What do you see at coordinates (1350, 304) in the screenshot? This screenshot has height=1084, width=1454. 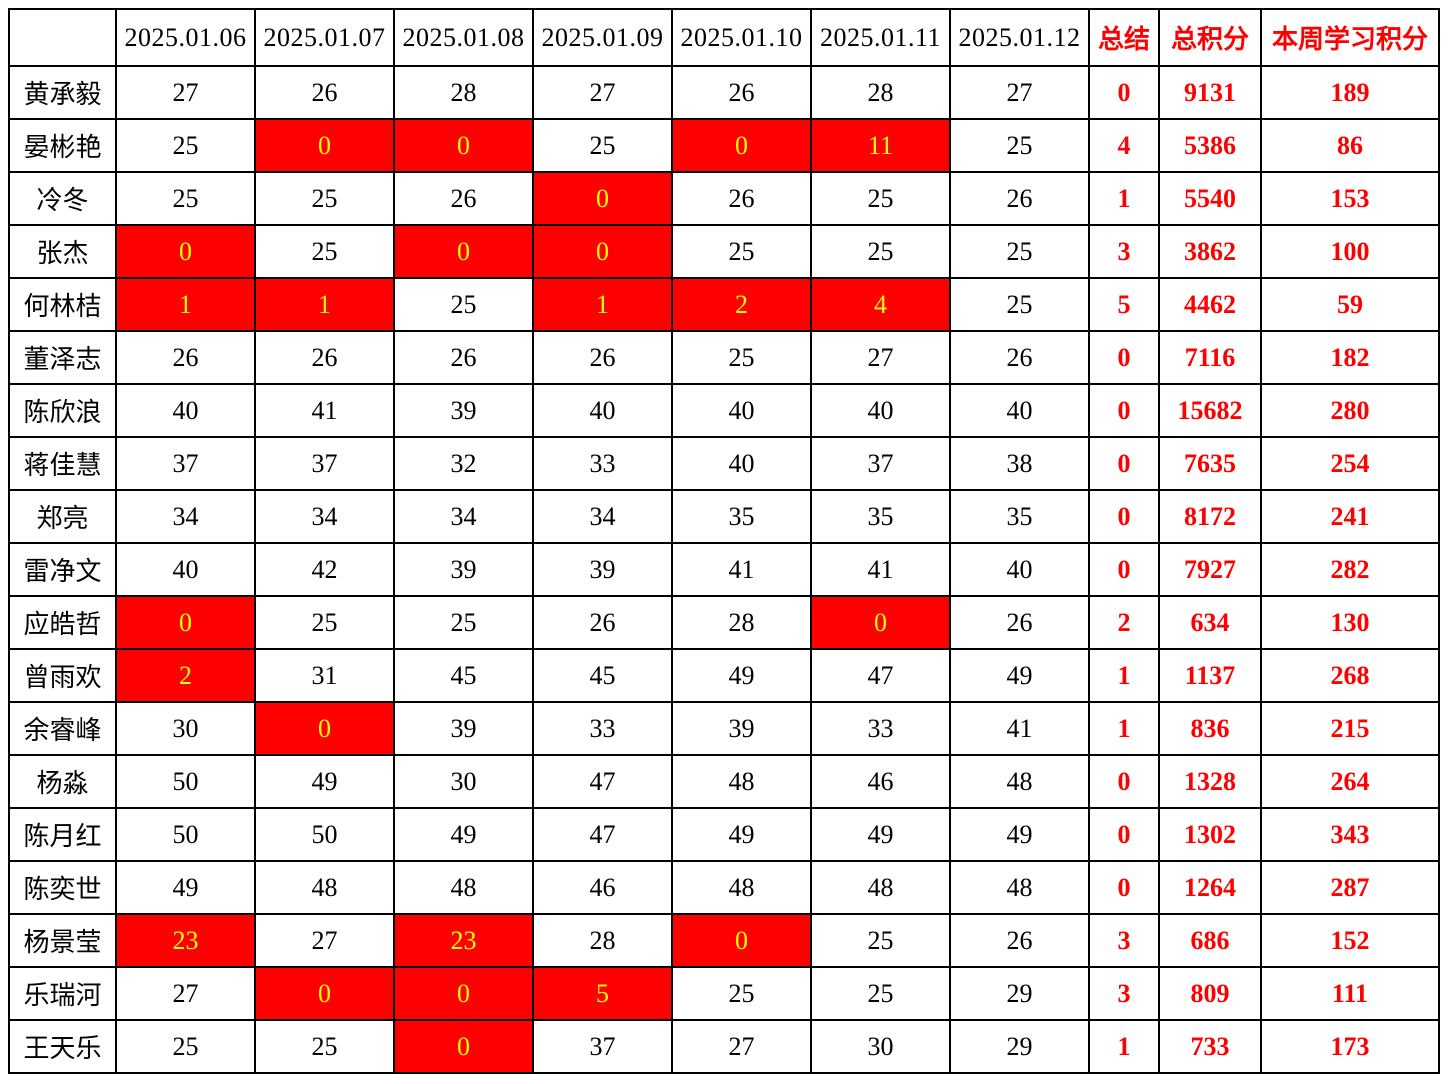 I see `week-points-cell: 59` at bounding box center [1350, 304].